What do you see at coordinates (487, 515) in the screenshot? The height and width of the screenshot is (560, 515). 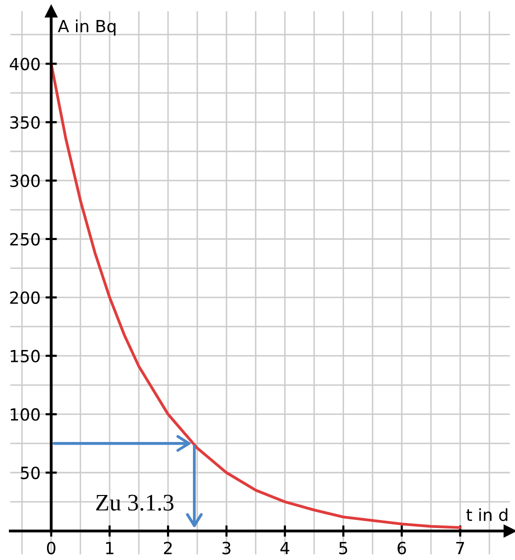 I see `x-axis-title: t in d` at bounding box center [487, 515].